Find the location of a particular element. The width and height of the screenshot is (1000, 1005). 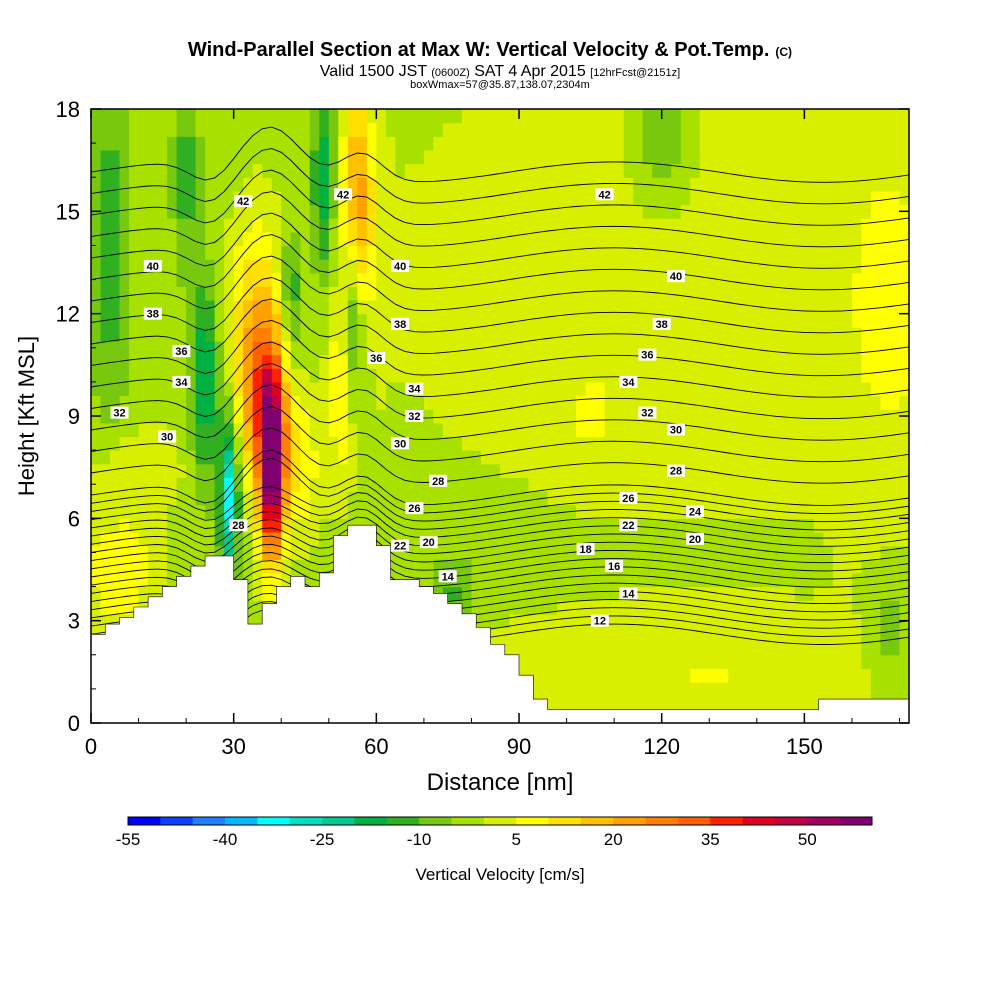

colorbar-tick-label: 35 is located at coordinates (710, 839).